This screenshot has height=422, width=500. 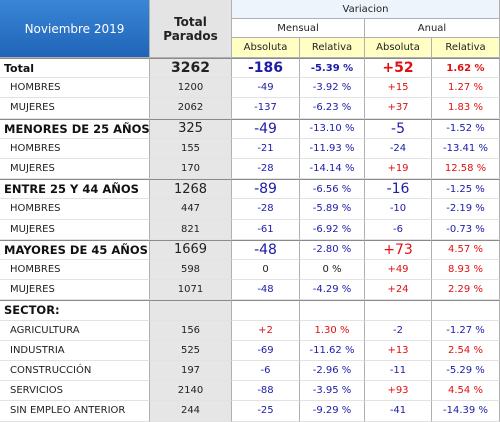 What do you see at coordinates (398, 128) in the screenshot?
I see `absolute-cell: -5` at bounding box center [398, 128].